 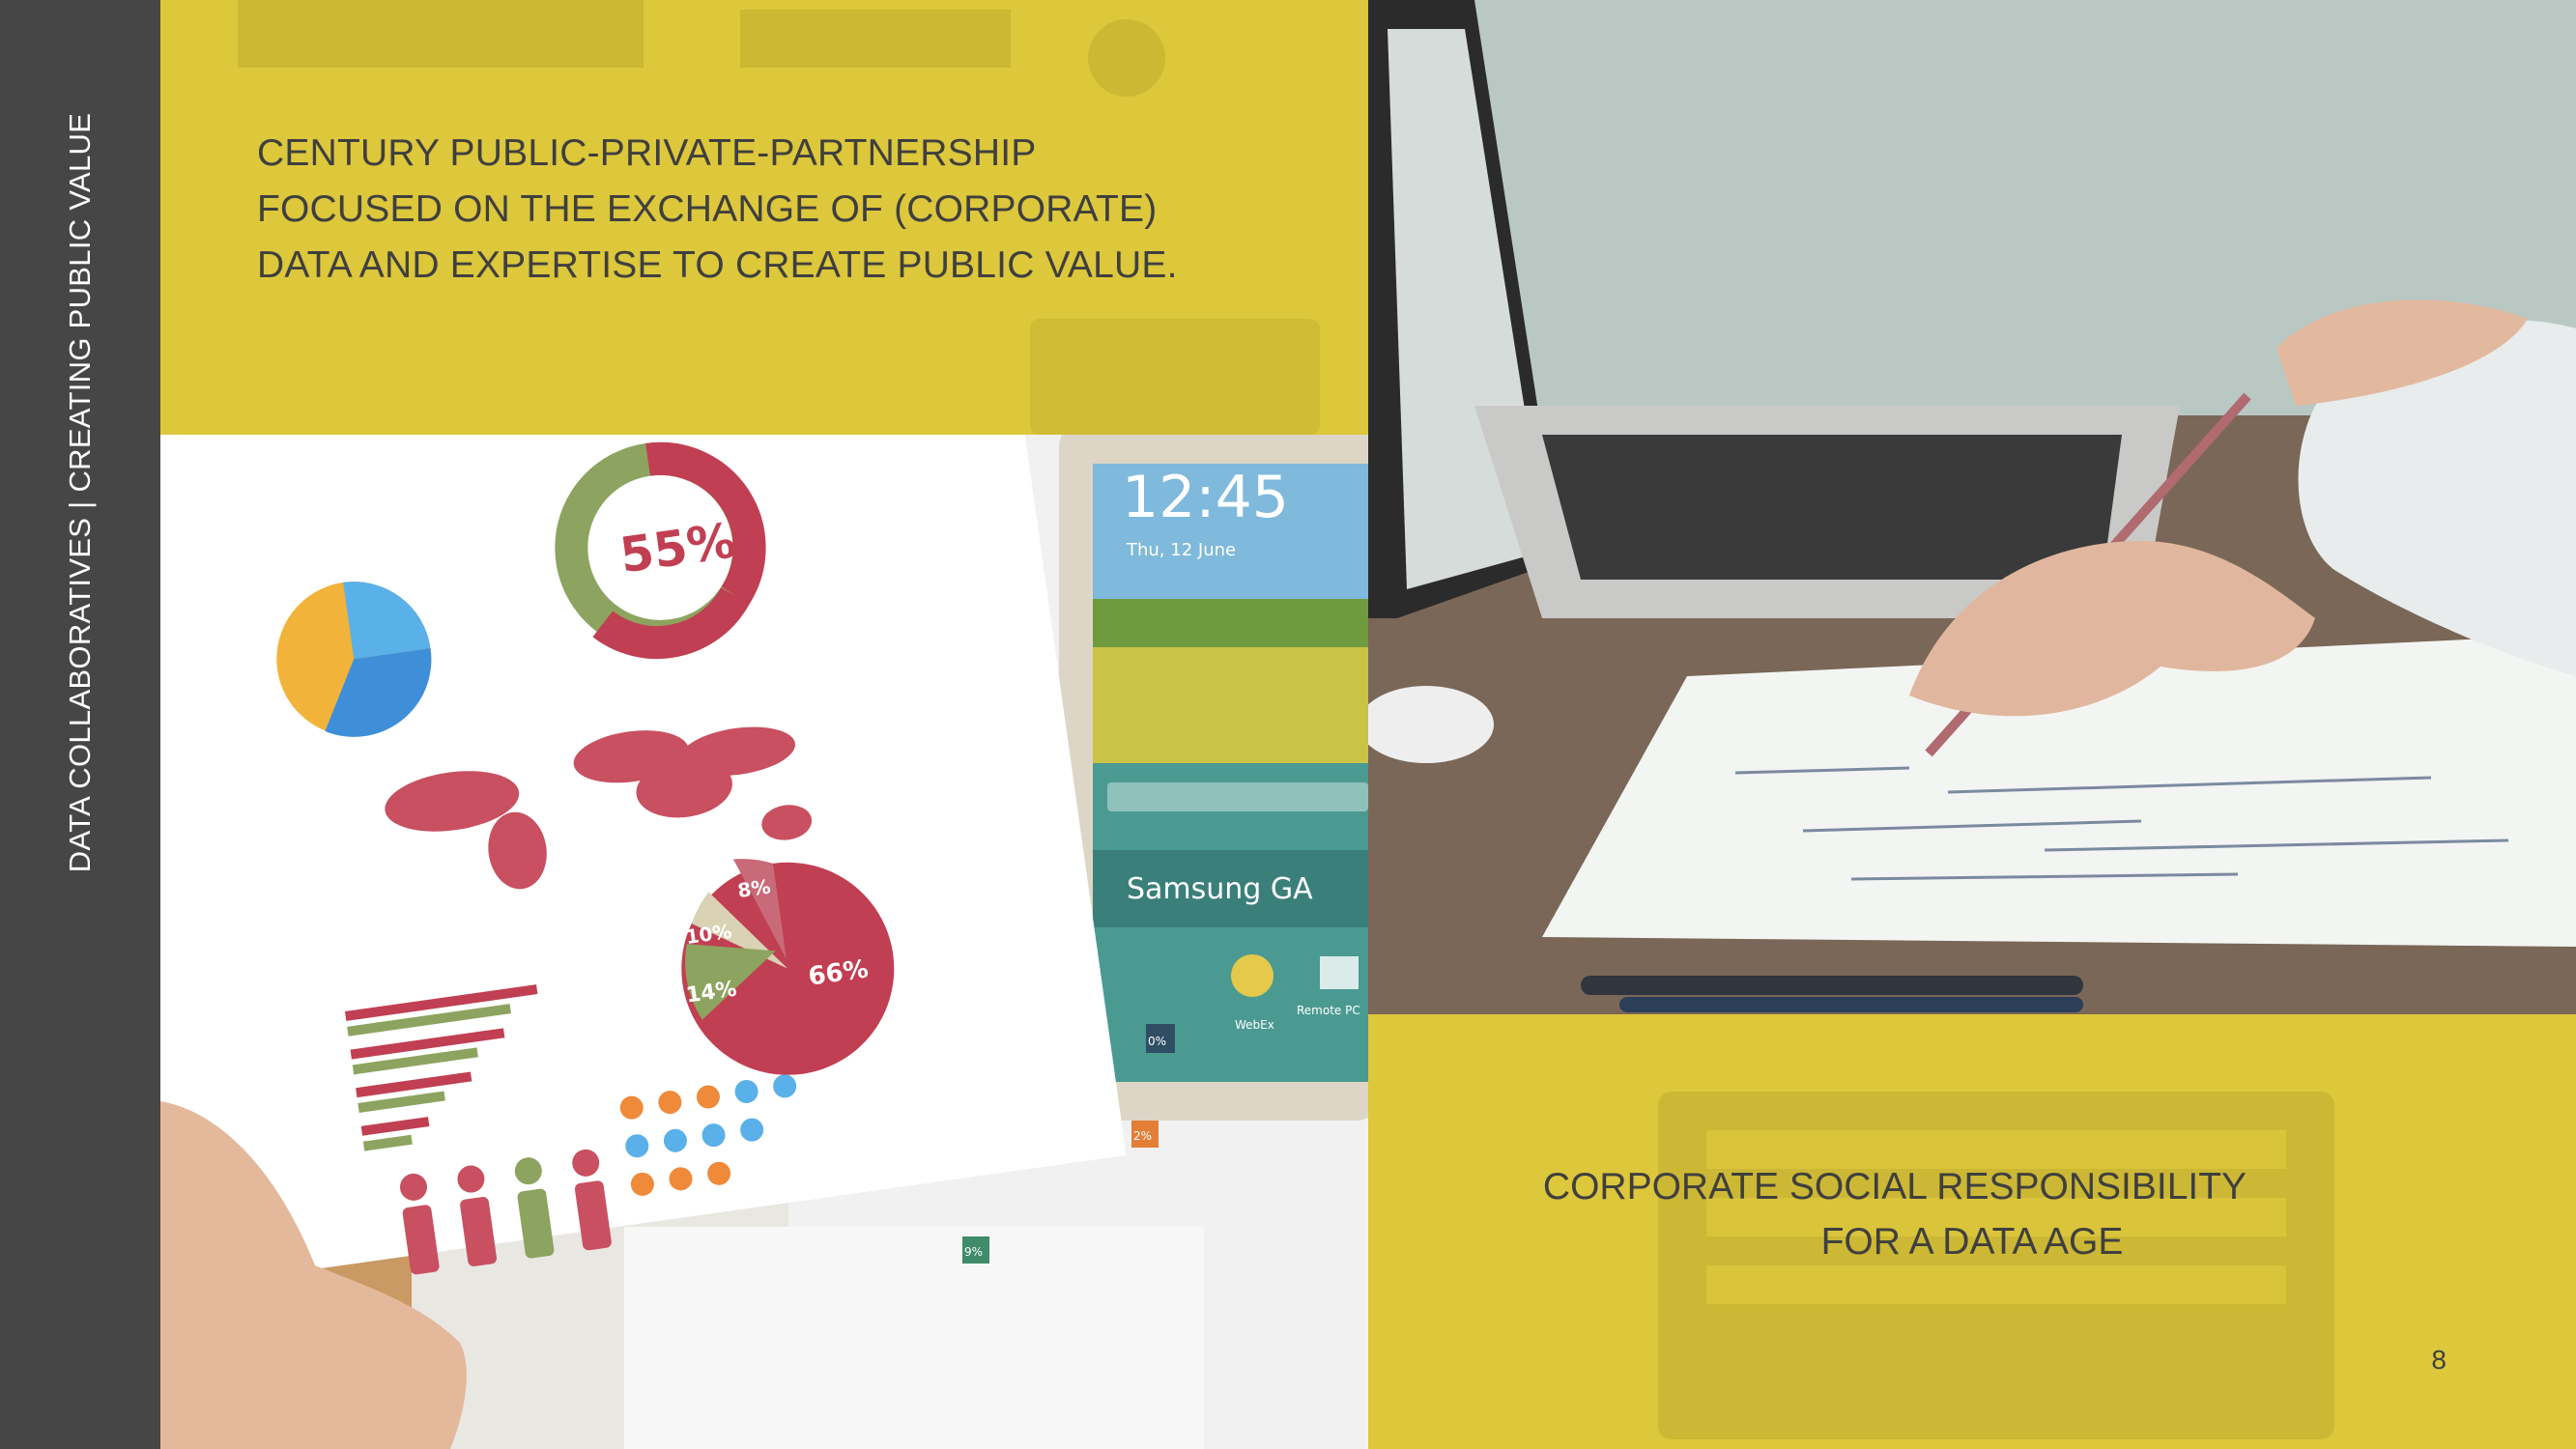 What do you see at coordinates (1214, 778) in the screenshot?
I see `tablet` at bounding box center [1214, 778].